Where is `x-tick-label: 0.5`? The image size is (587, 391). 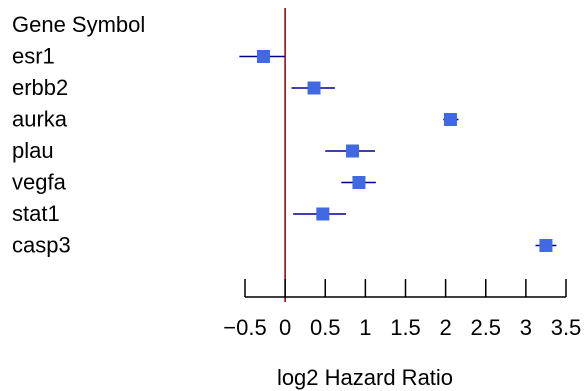 x-tick-label: 0.5 is located at coordinates (325, 327).